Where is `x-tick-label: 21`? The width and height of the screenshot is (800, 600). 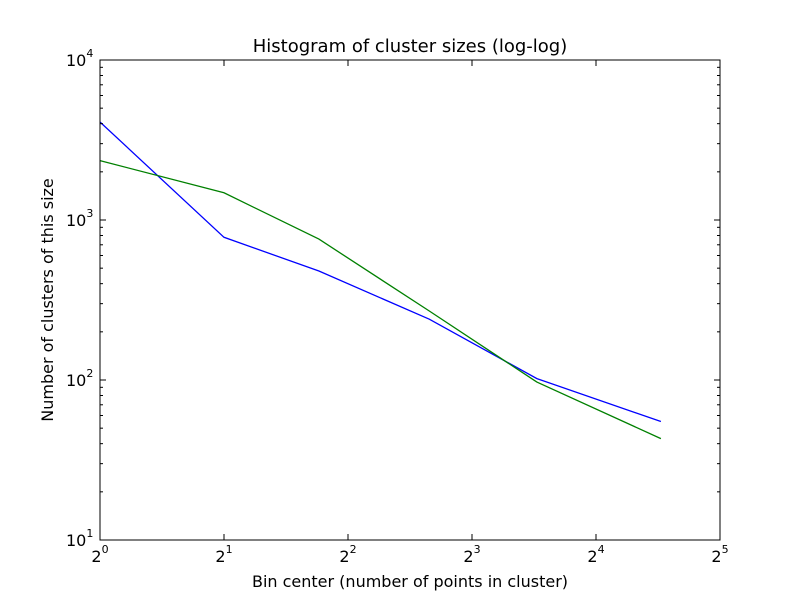 x-tick-label: 21 is located at coordinates (223, 554).